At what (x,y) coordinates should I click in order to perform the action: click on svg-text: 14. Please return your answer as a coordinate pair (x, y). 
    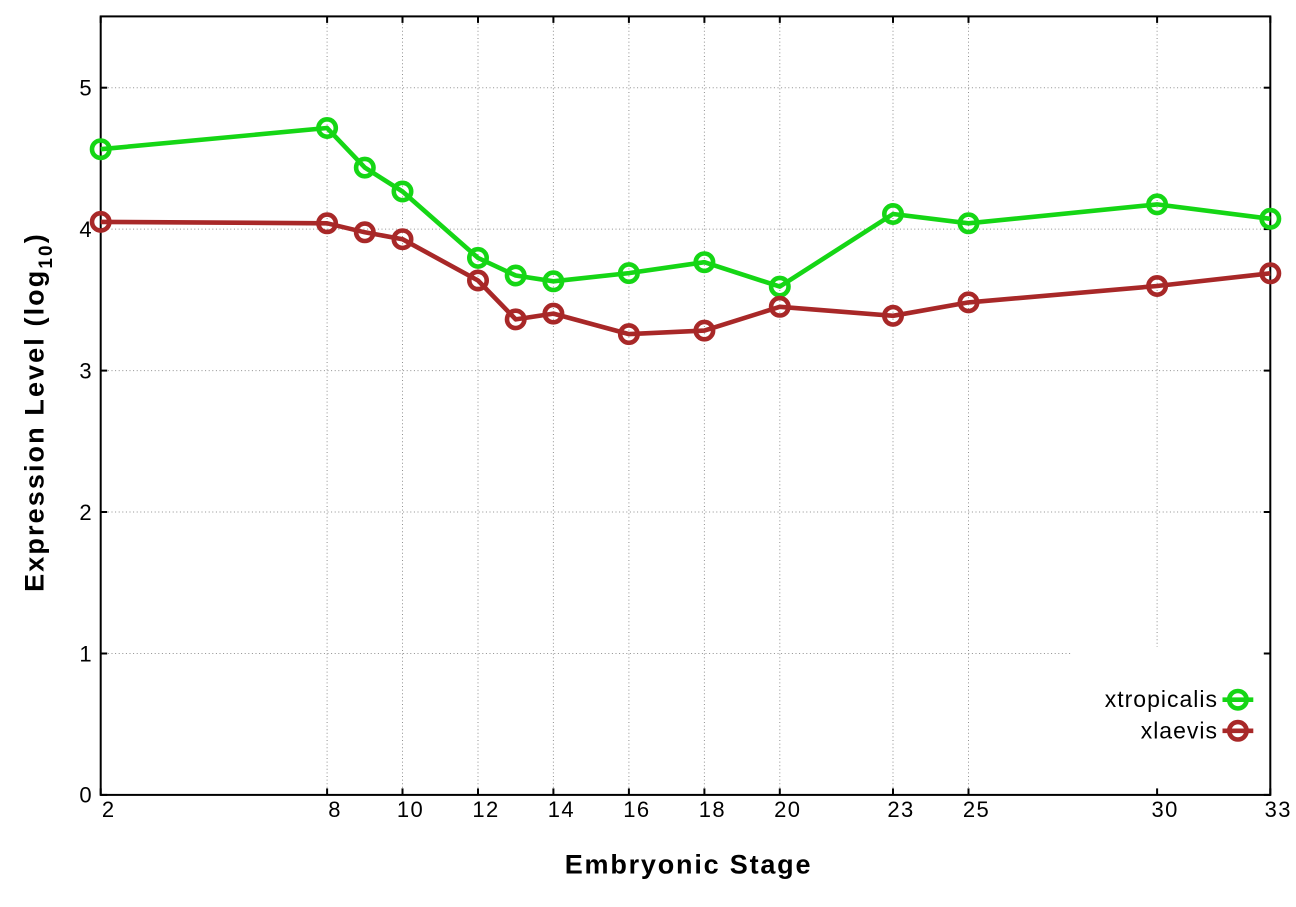
    Looking at the image, I should click on (561, 809).